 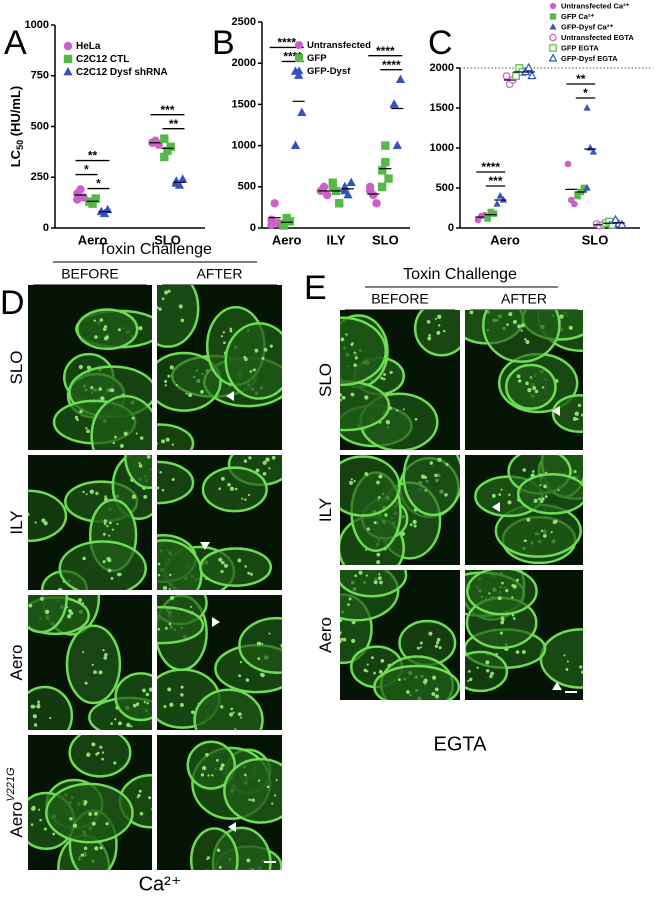 I want to click on significance-label: *, so click(x=86, y=170).